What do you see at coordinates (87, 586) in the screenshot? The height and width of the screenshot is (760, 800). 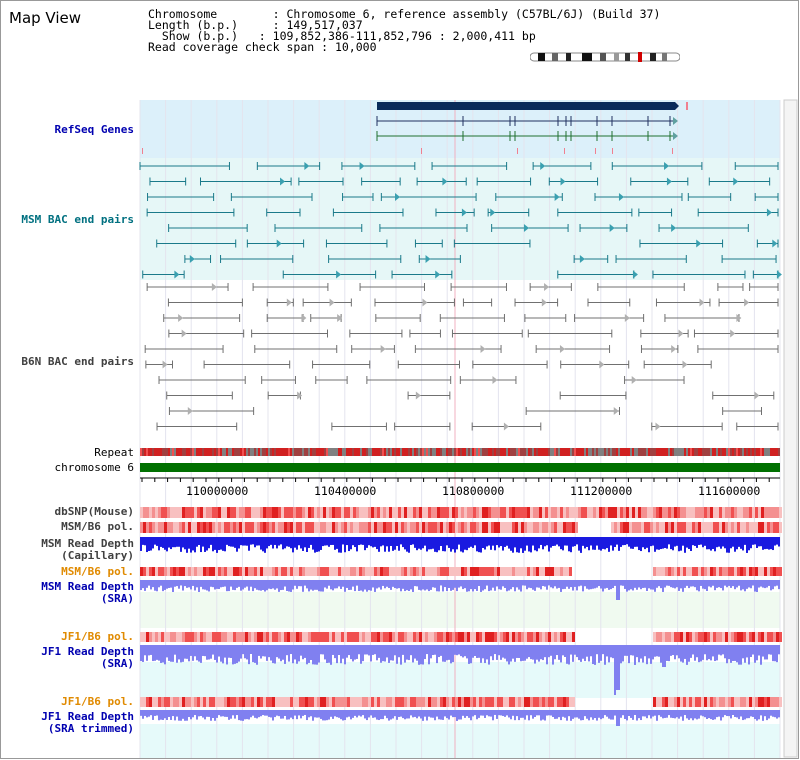 I see `track-label-msm-depth-sra: MSM Read Depth` at bounding box center [87, 586].